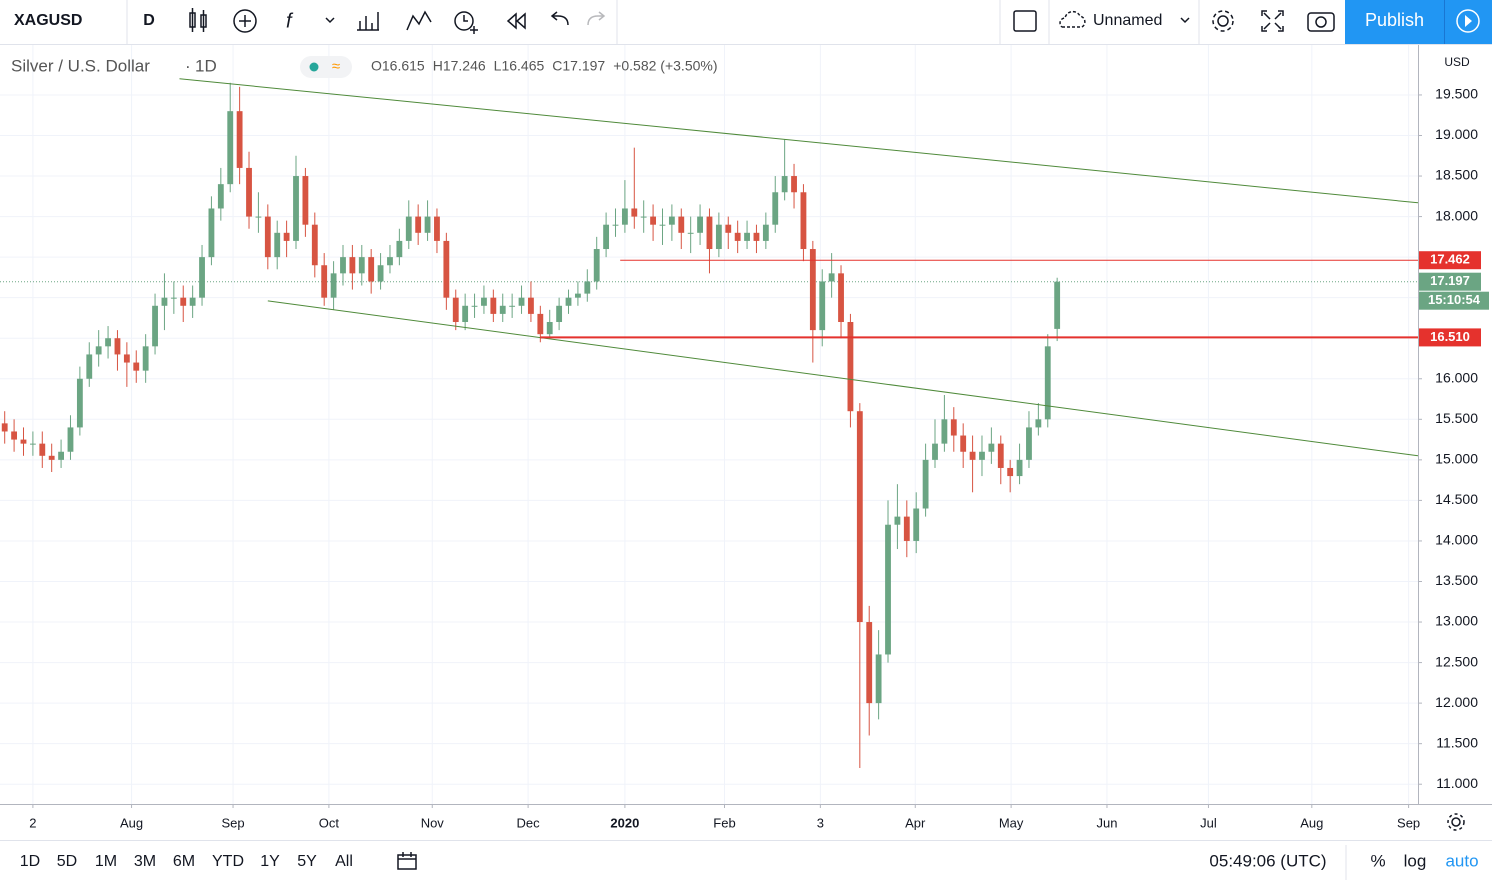  I want to click on play-icon, so click(1468, 21).